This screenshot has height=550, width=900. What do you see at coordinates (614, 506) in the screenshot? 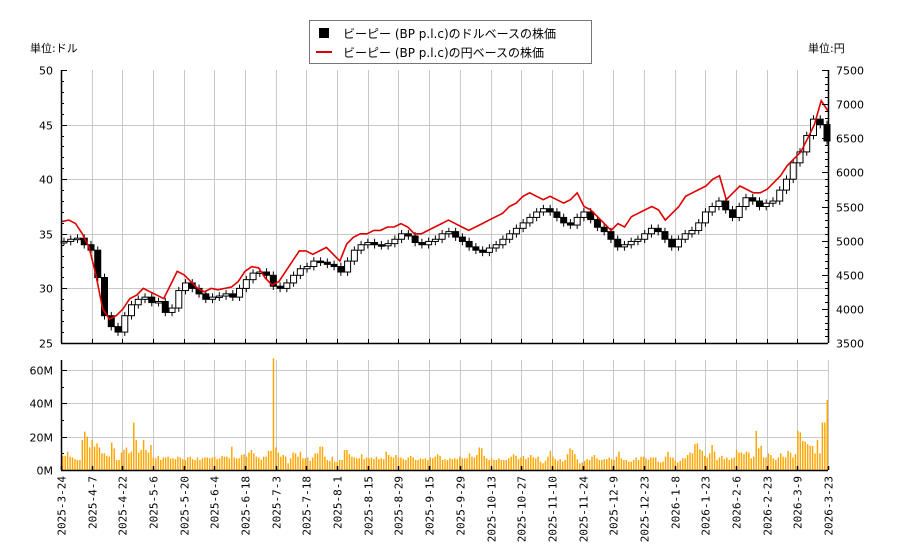
I see `svg-text: 2025-12-9` at bounding box center [614, 506].